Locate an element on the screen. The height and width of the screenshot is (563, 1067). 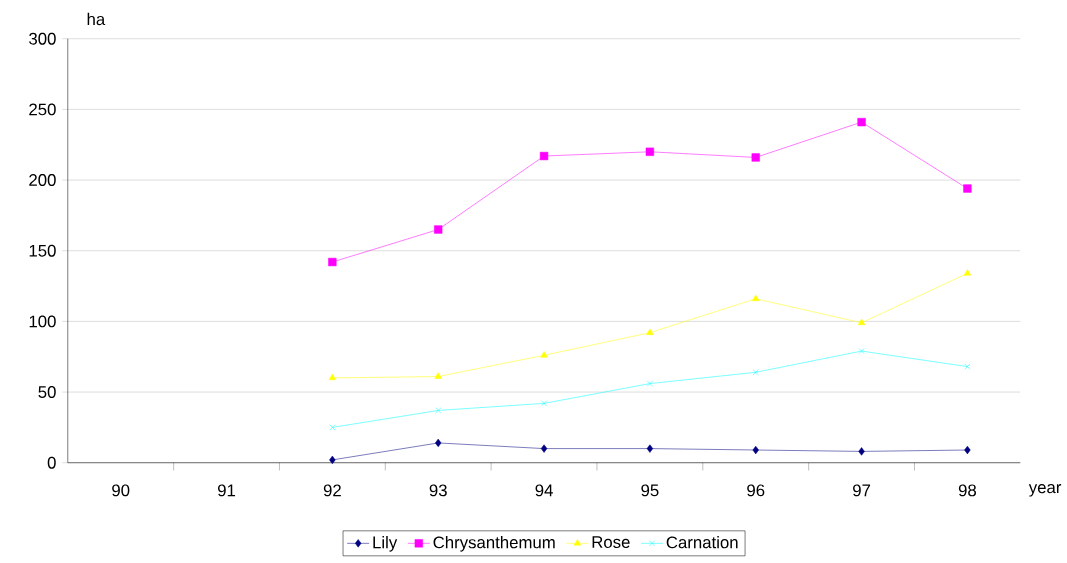
x-tick-label: 98 is located at coordinates (967, 490).